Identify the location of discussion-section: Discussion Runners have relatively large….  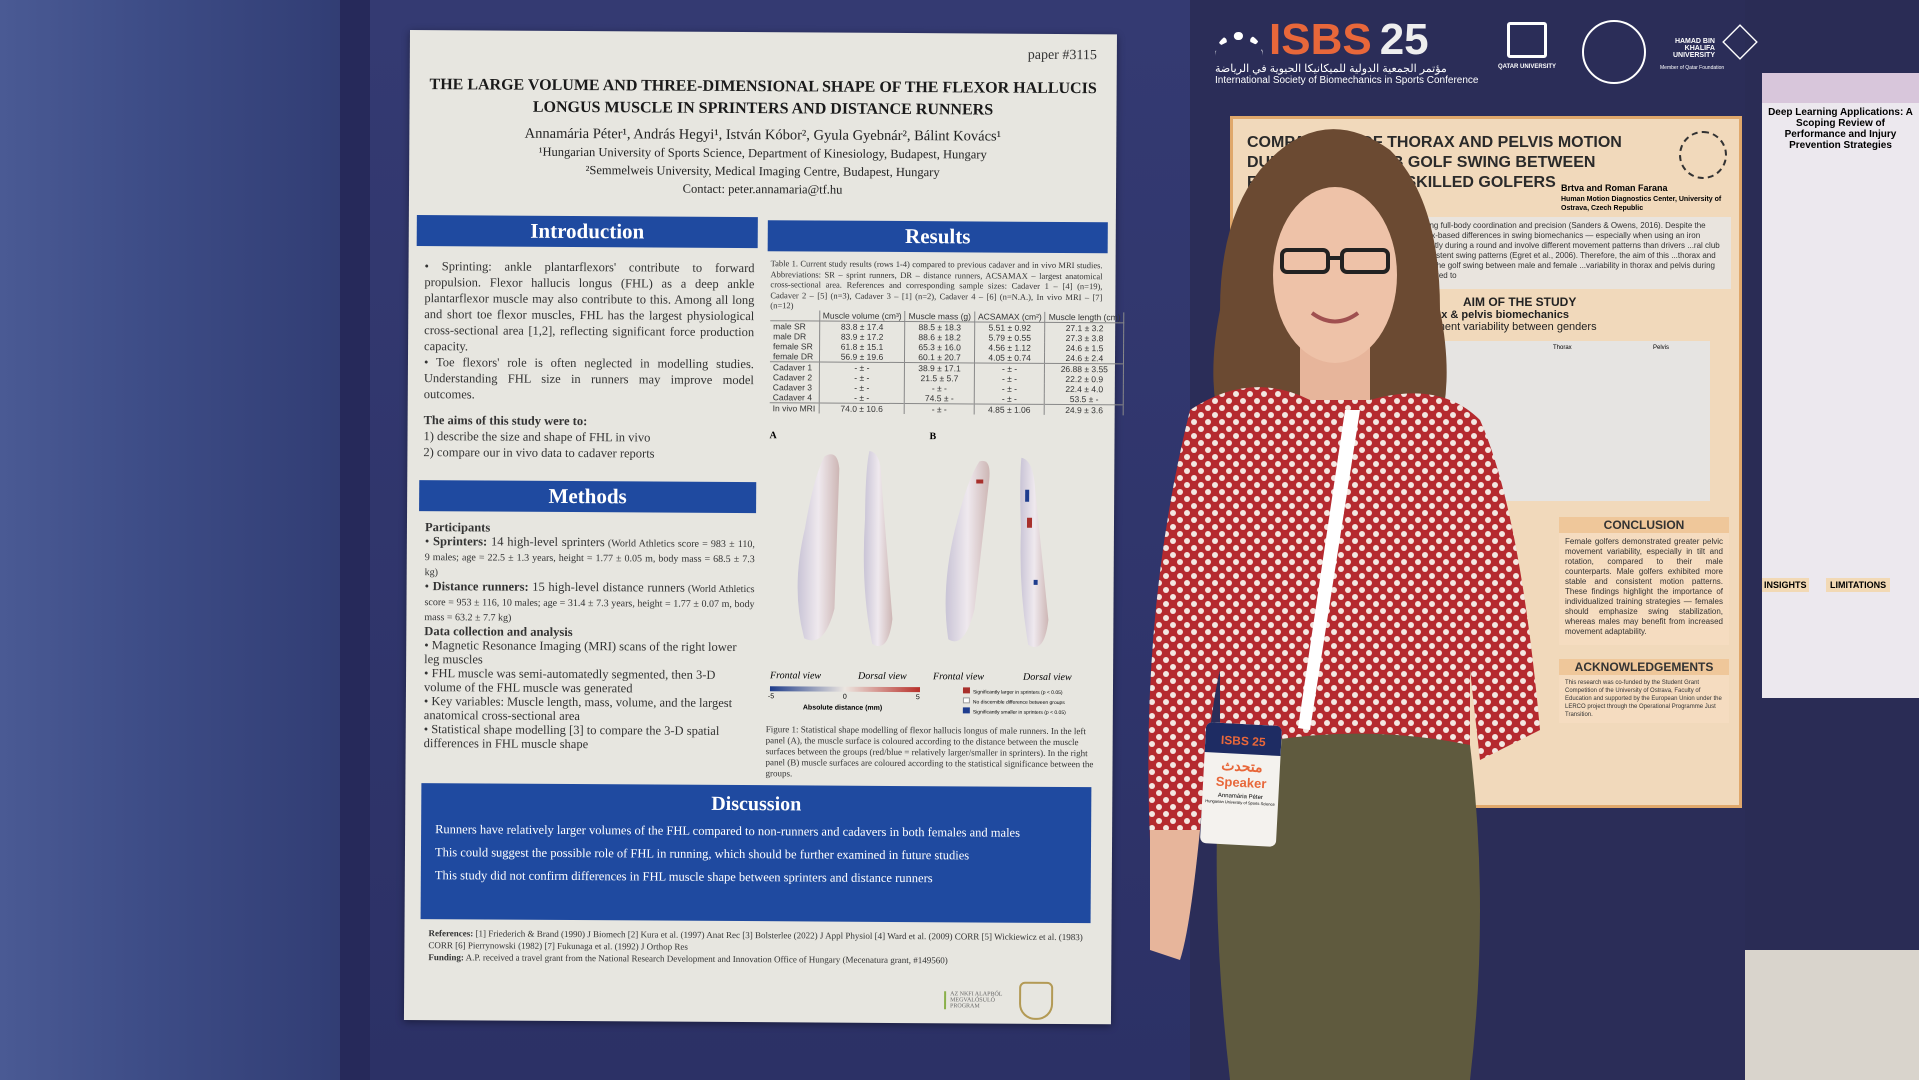
(756, 853).